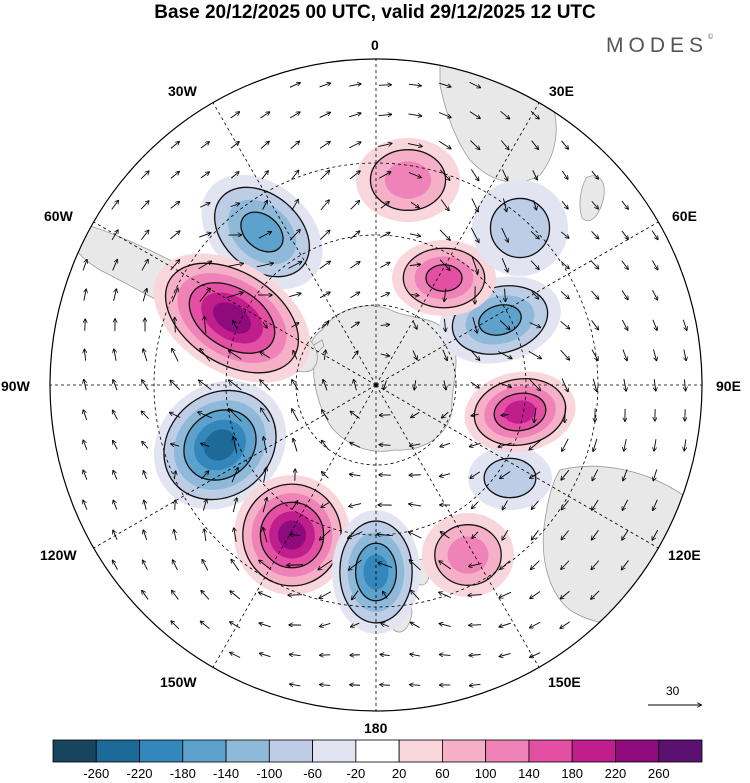 Image resolution: width=750 pixels, height=783 pixels. What do you see at coordinates (139, 773) in the screenshot?
I see `colorbar-tick-label: -220` at bounding box center [139, 773].